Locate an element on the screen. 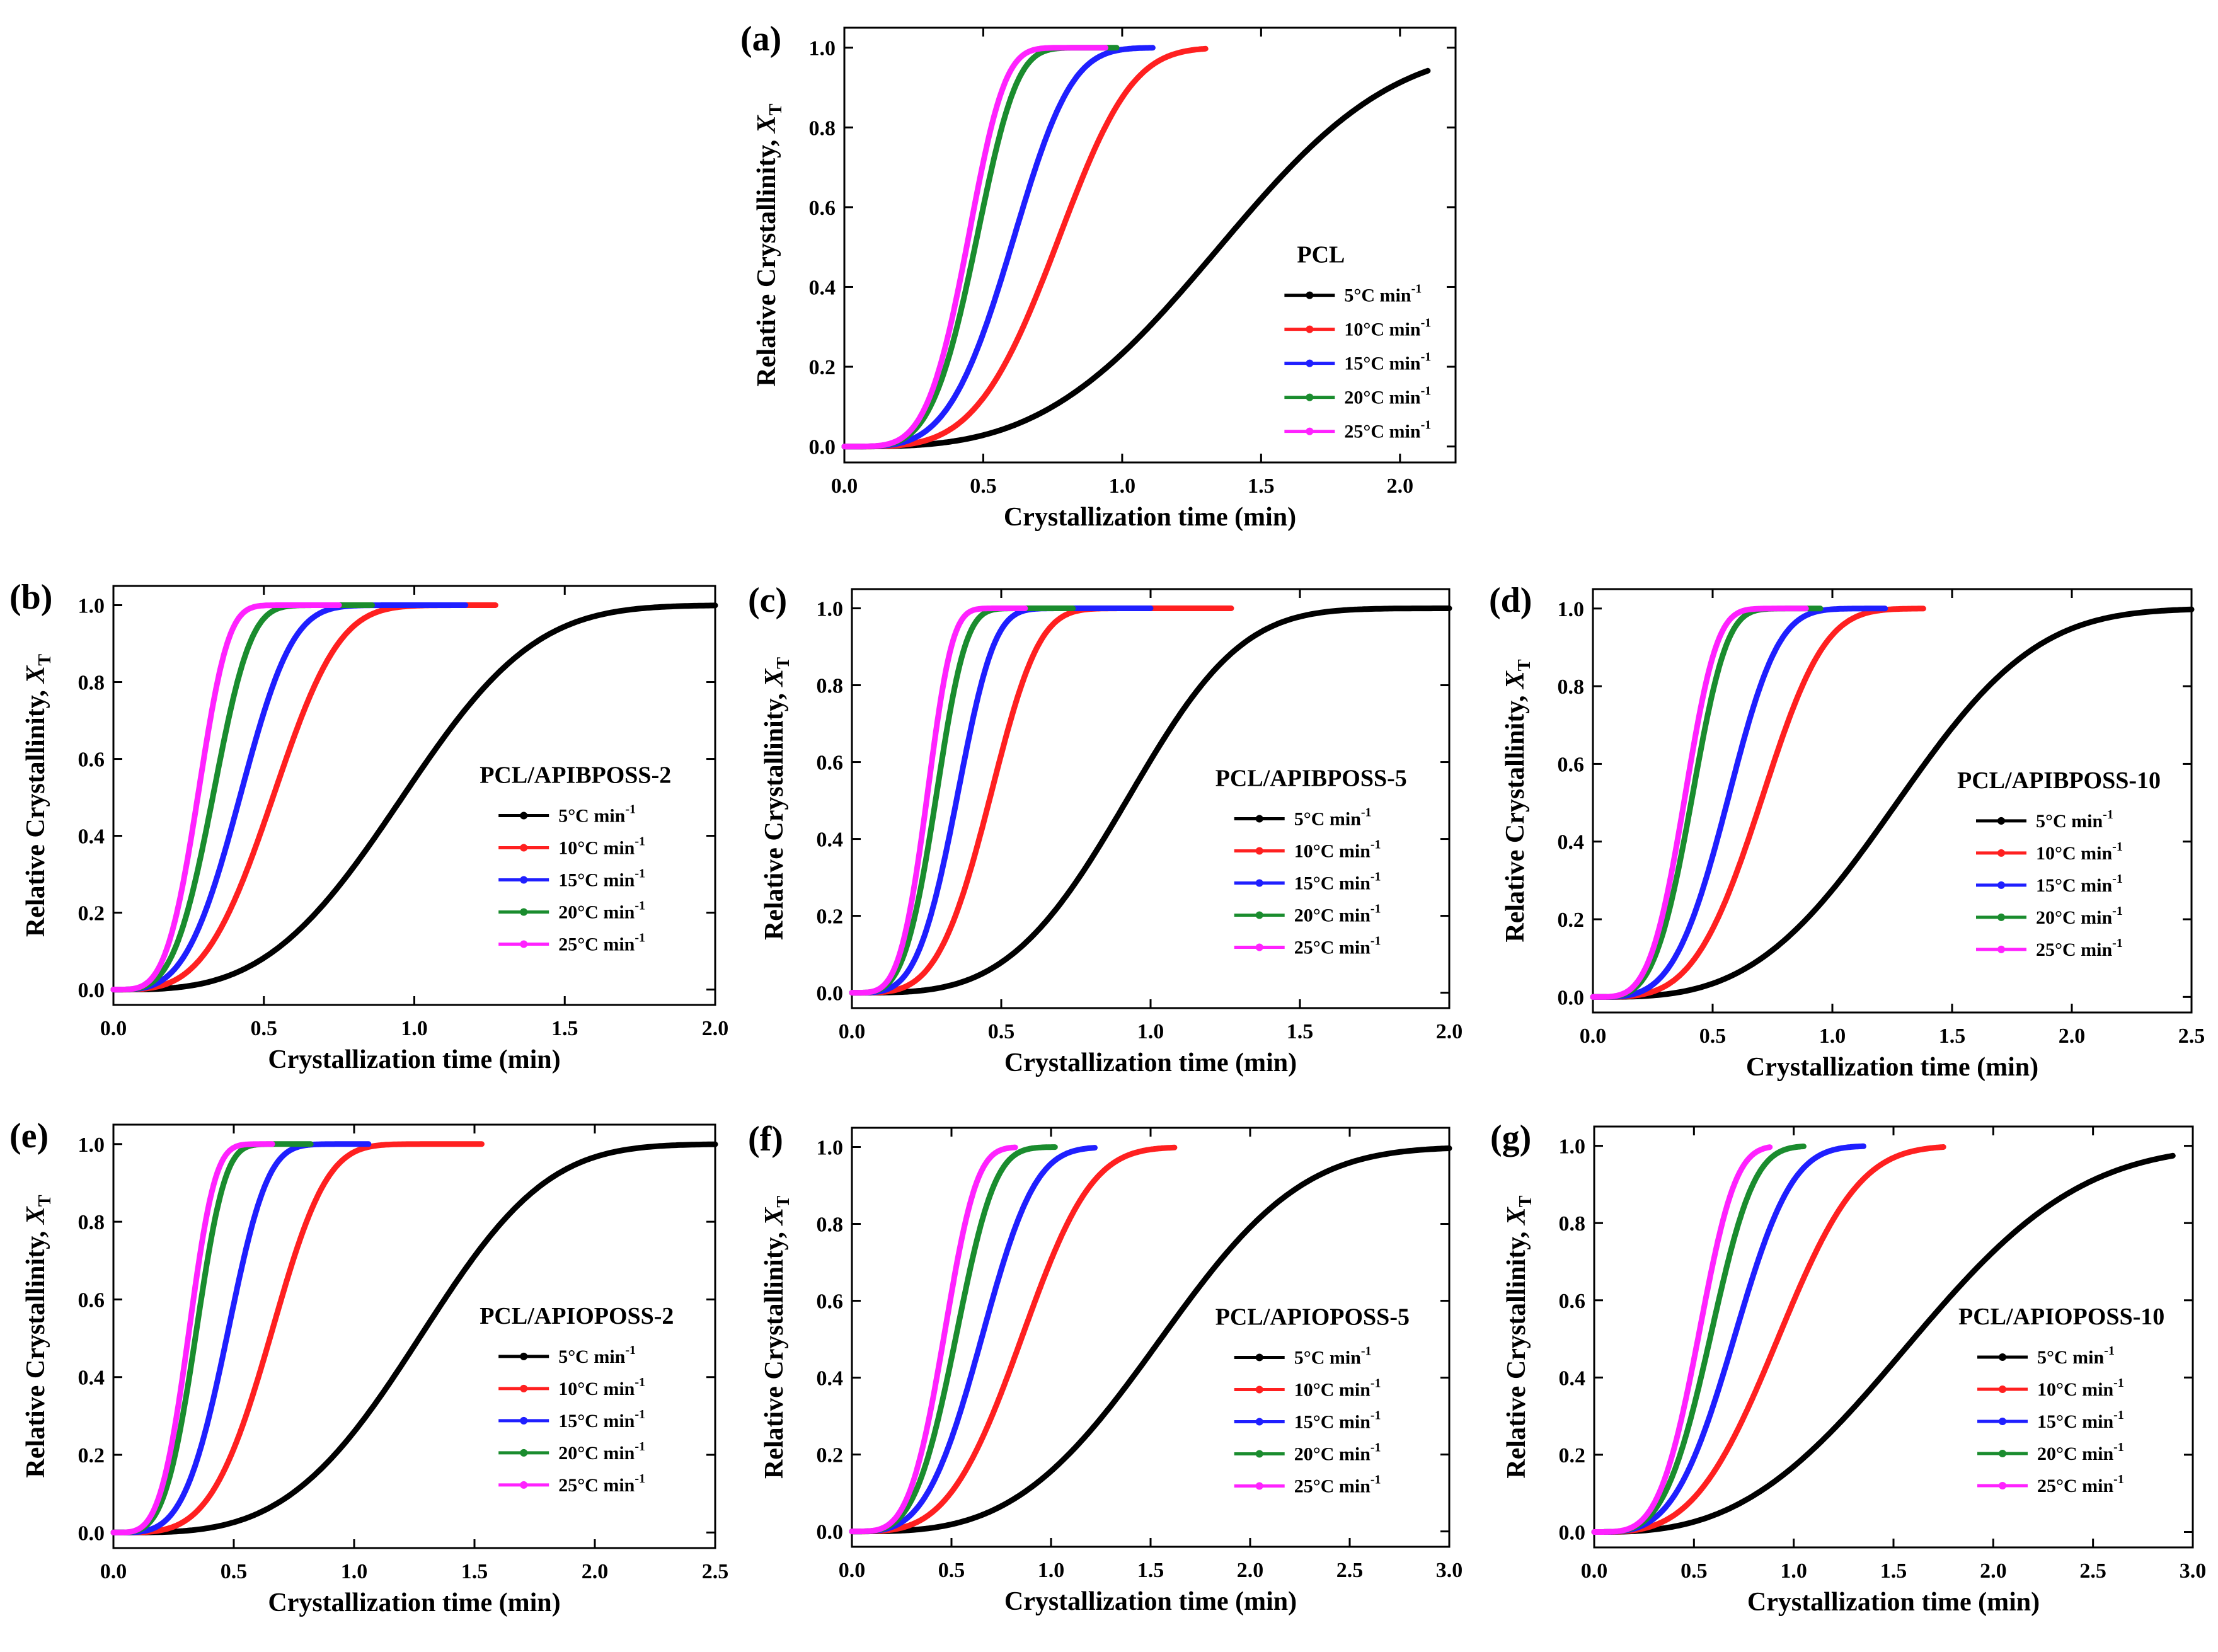 This screenshot has height=1652, width=2218. panel-label: (c) is located at coordinates (767, 600).